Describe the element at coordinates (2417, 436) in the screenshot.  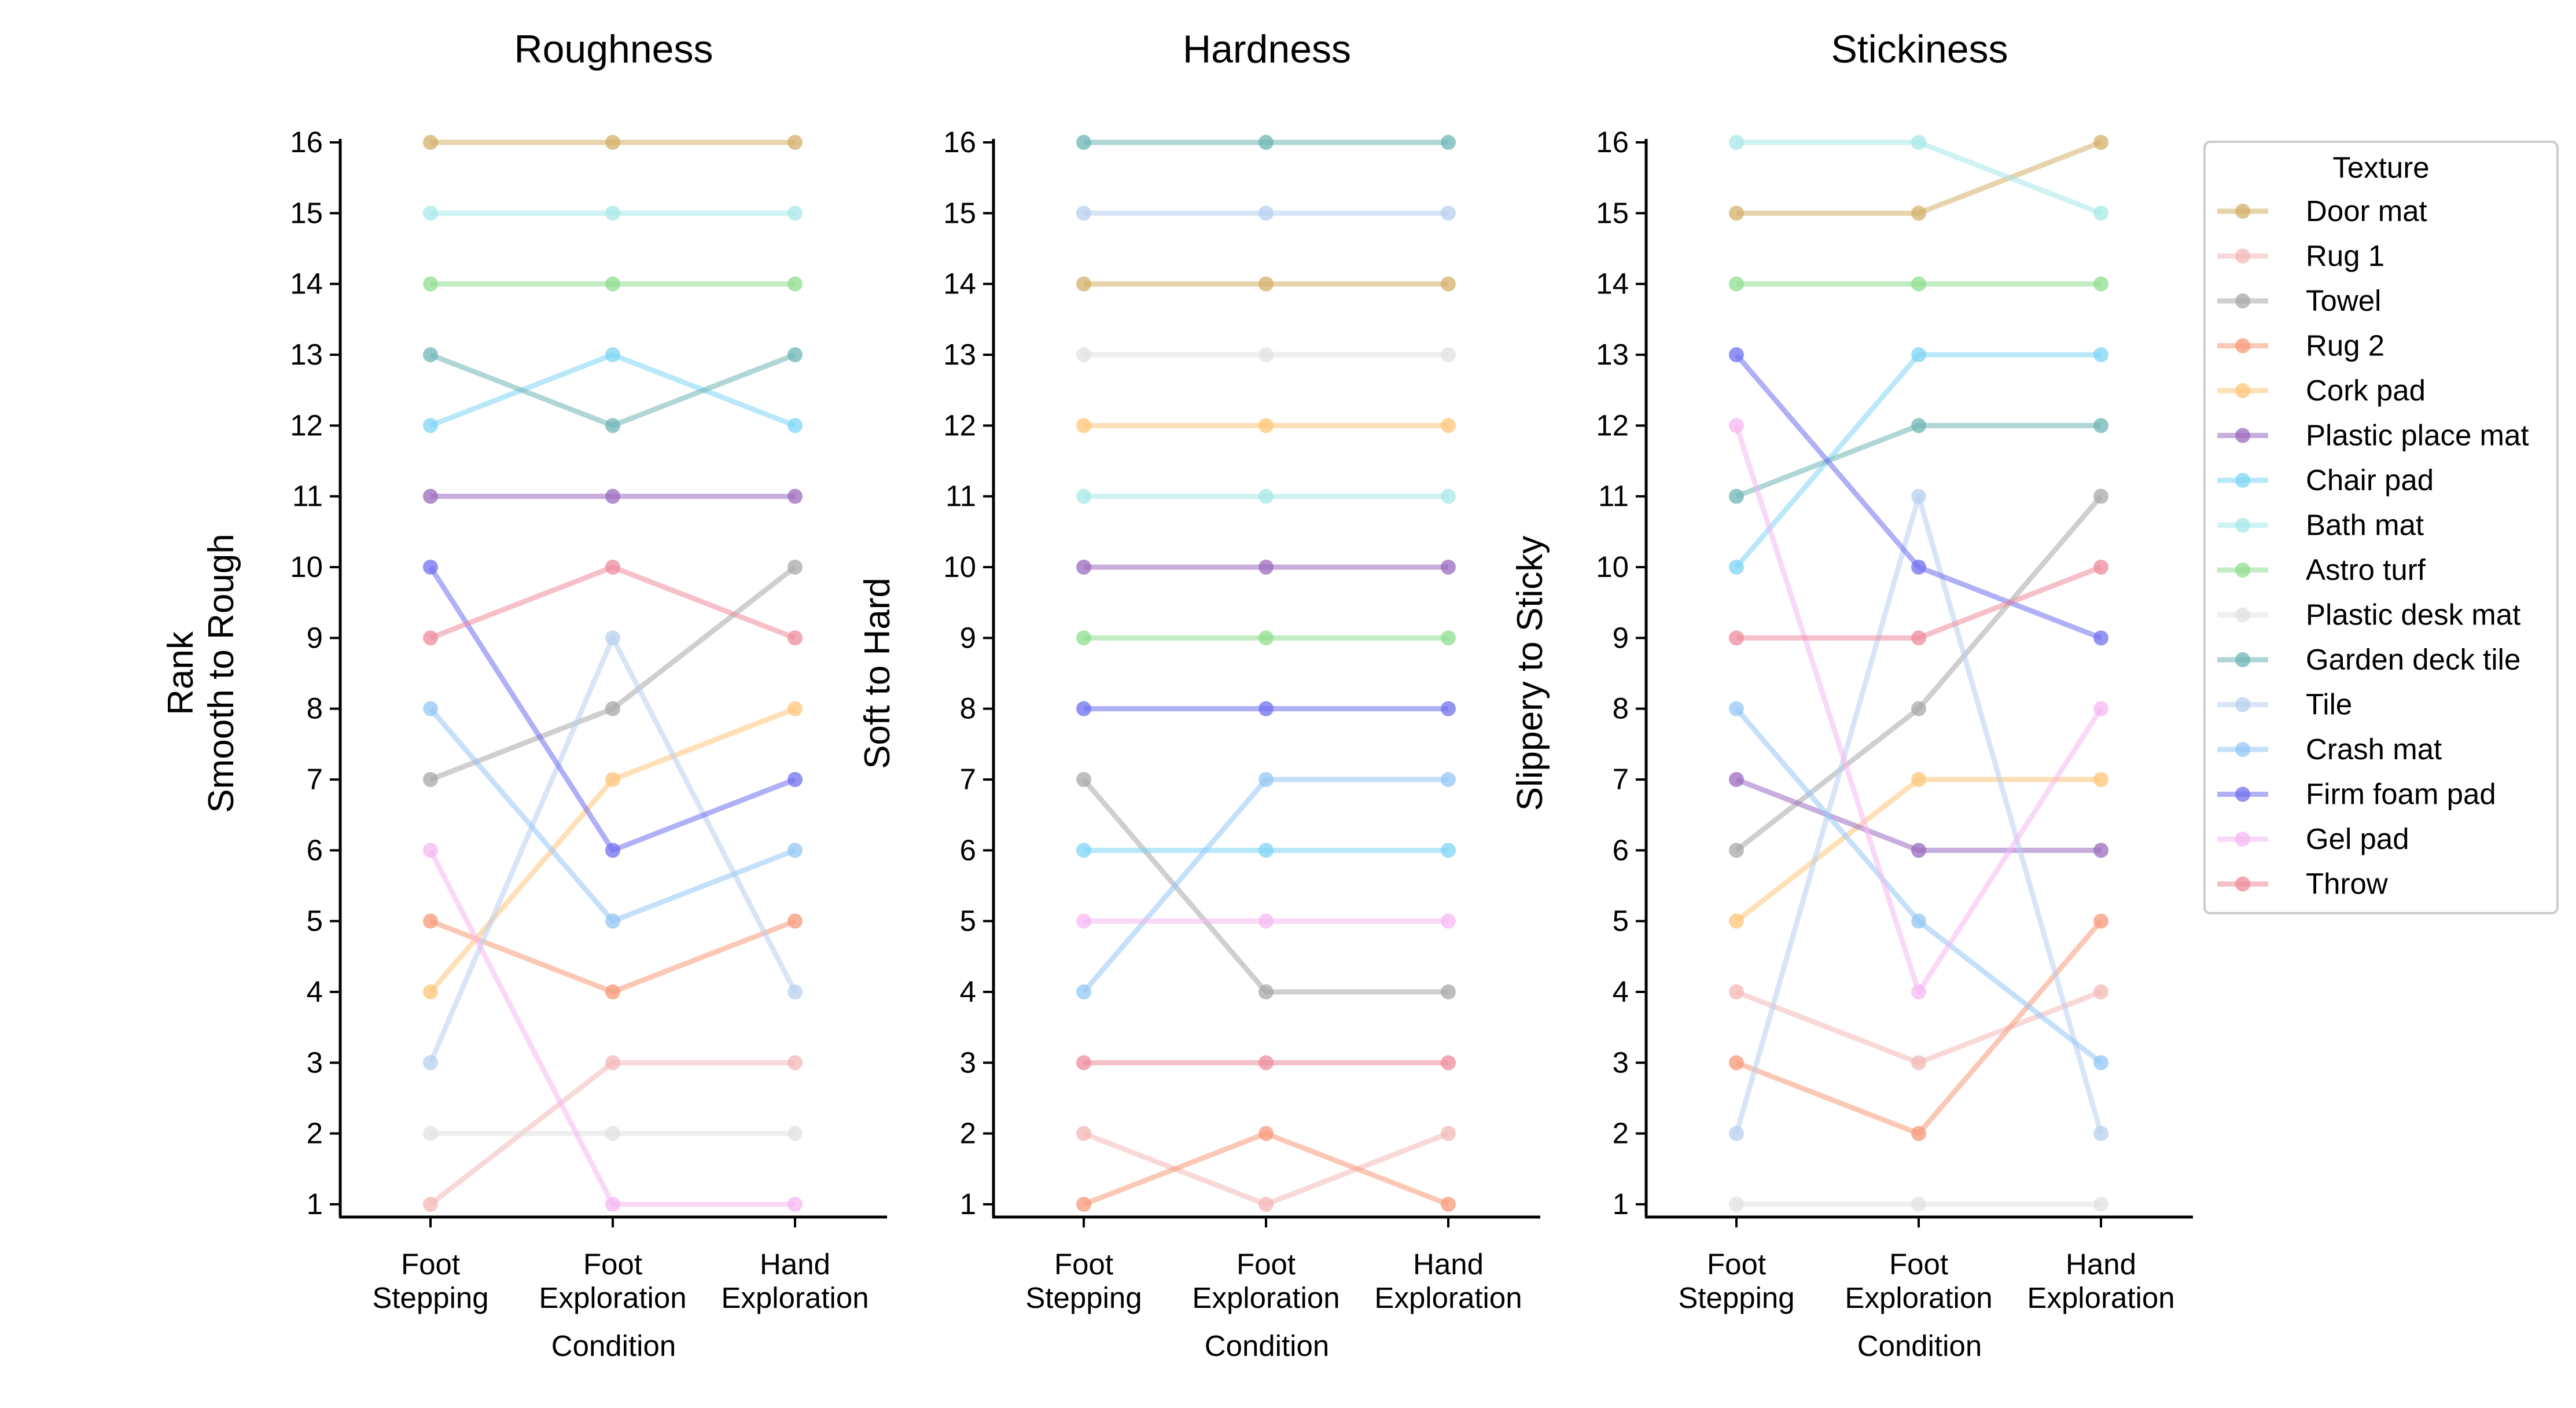
I see `legend-label: Plastic place mat` at that location.